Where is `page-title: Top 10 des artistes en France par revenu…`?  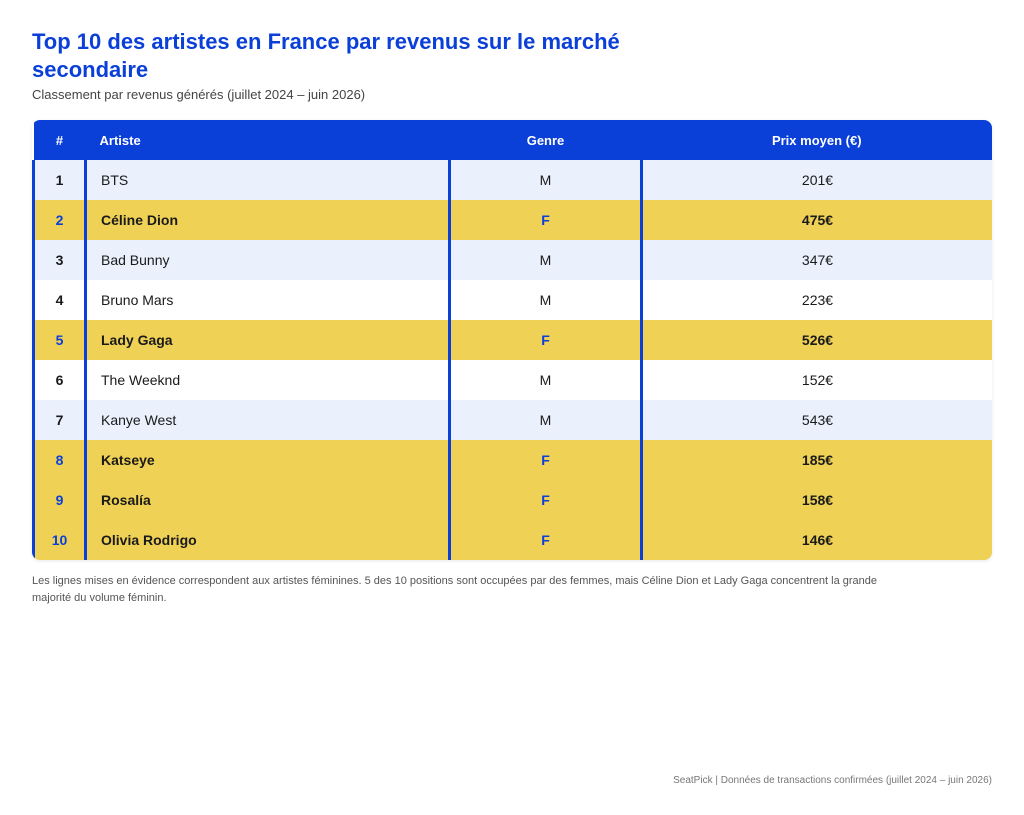 page-title: Top 10 des artistes en France par revenu… is located at coordinates (326, 55).